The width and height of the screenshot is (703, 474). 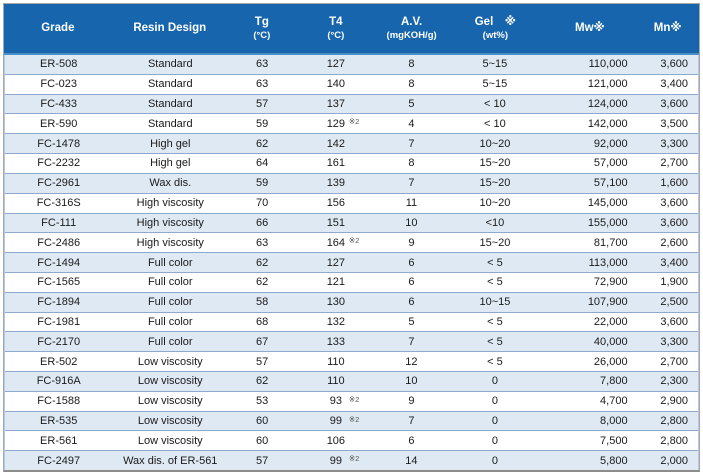 What do you see at coordinates (59, 401) in the screenshot?
I see `cell-value: FC-1588` at bounding box center [59, 401].